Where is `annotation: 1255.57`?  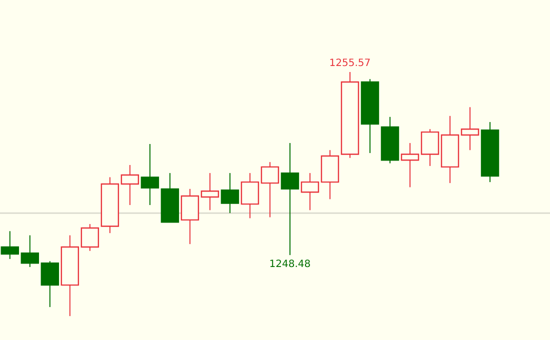
annotation: 1255.57 is located at coordinates (350, 64).